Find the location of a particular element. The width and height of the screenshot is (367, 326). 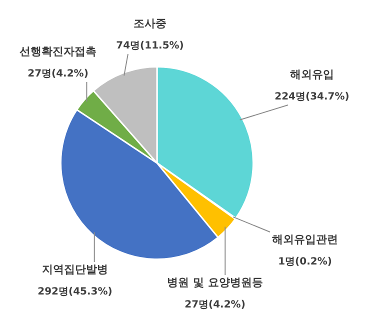

data-label: 292명(45.3%) is located at coordinates (75, 292).